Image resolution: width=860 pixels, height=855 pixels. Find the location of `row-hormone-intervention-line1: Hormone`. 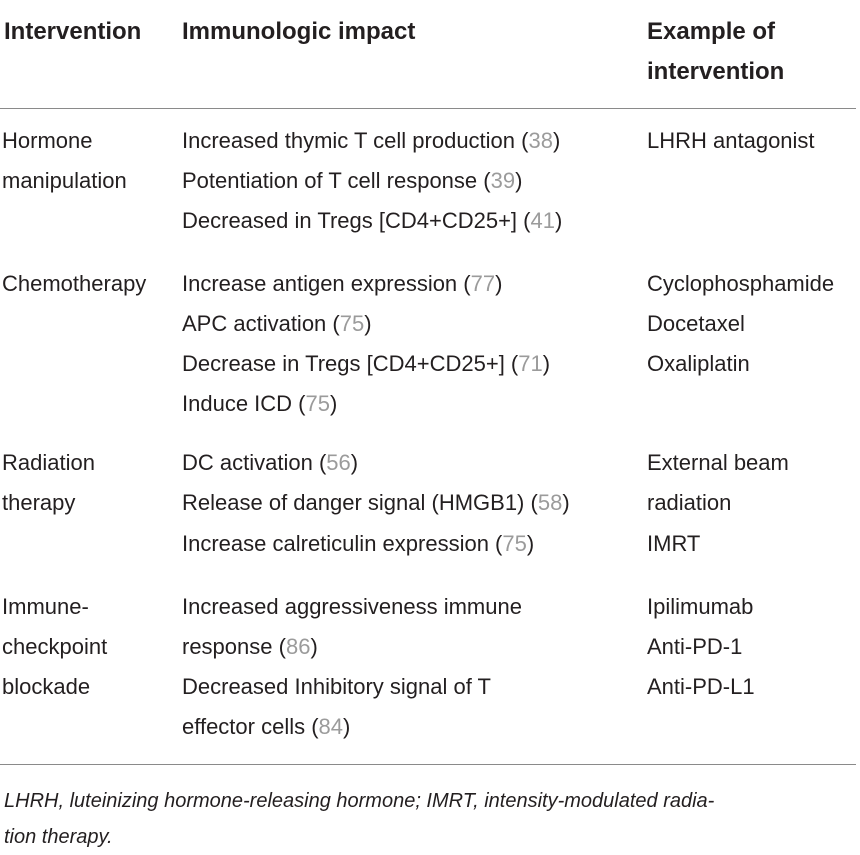

row-hormone-intervention-line1: Hormone is located at coordinates (47, 140).